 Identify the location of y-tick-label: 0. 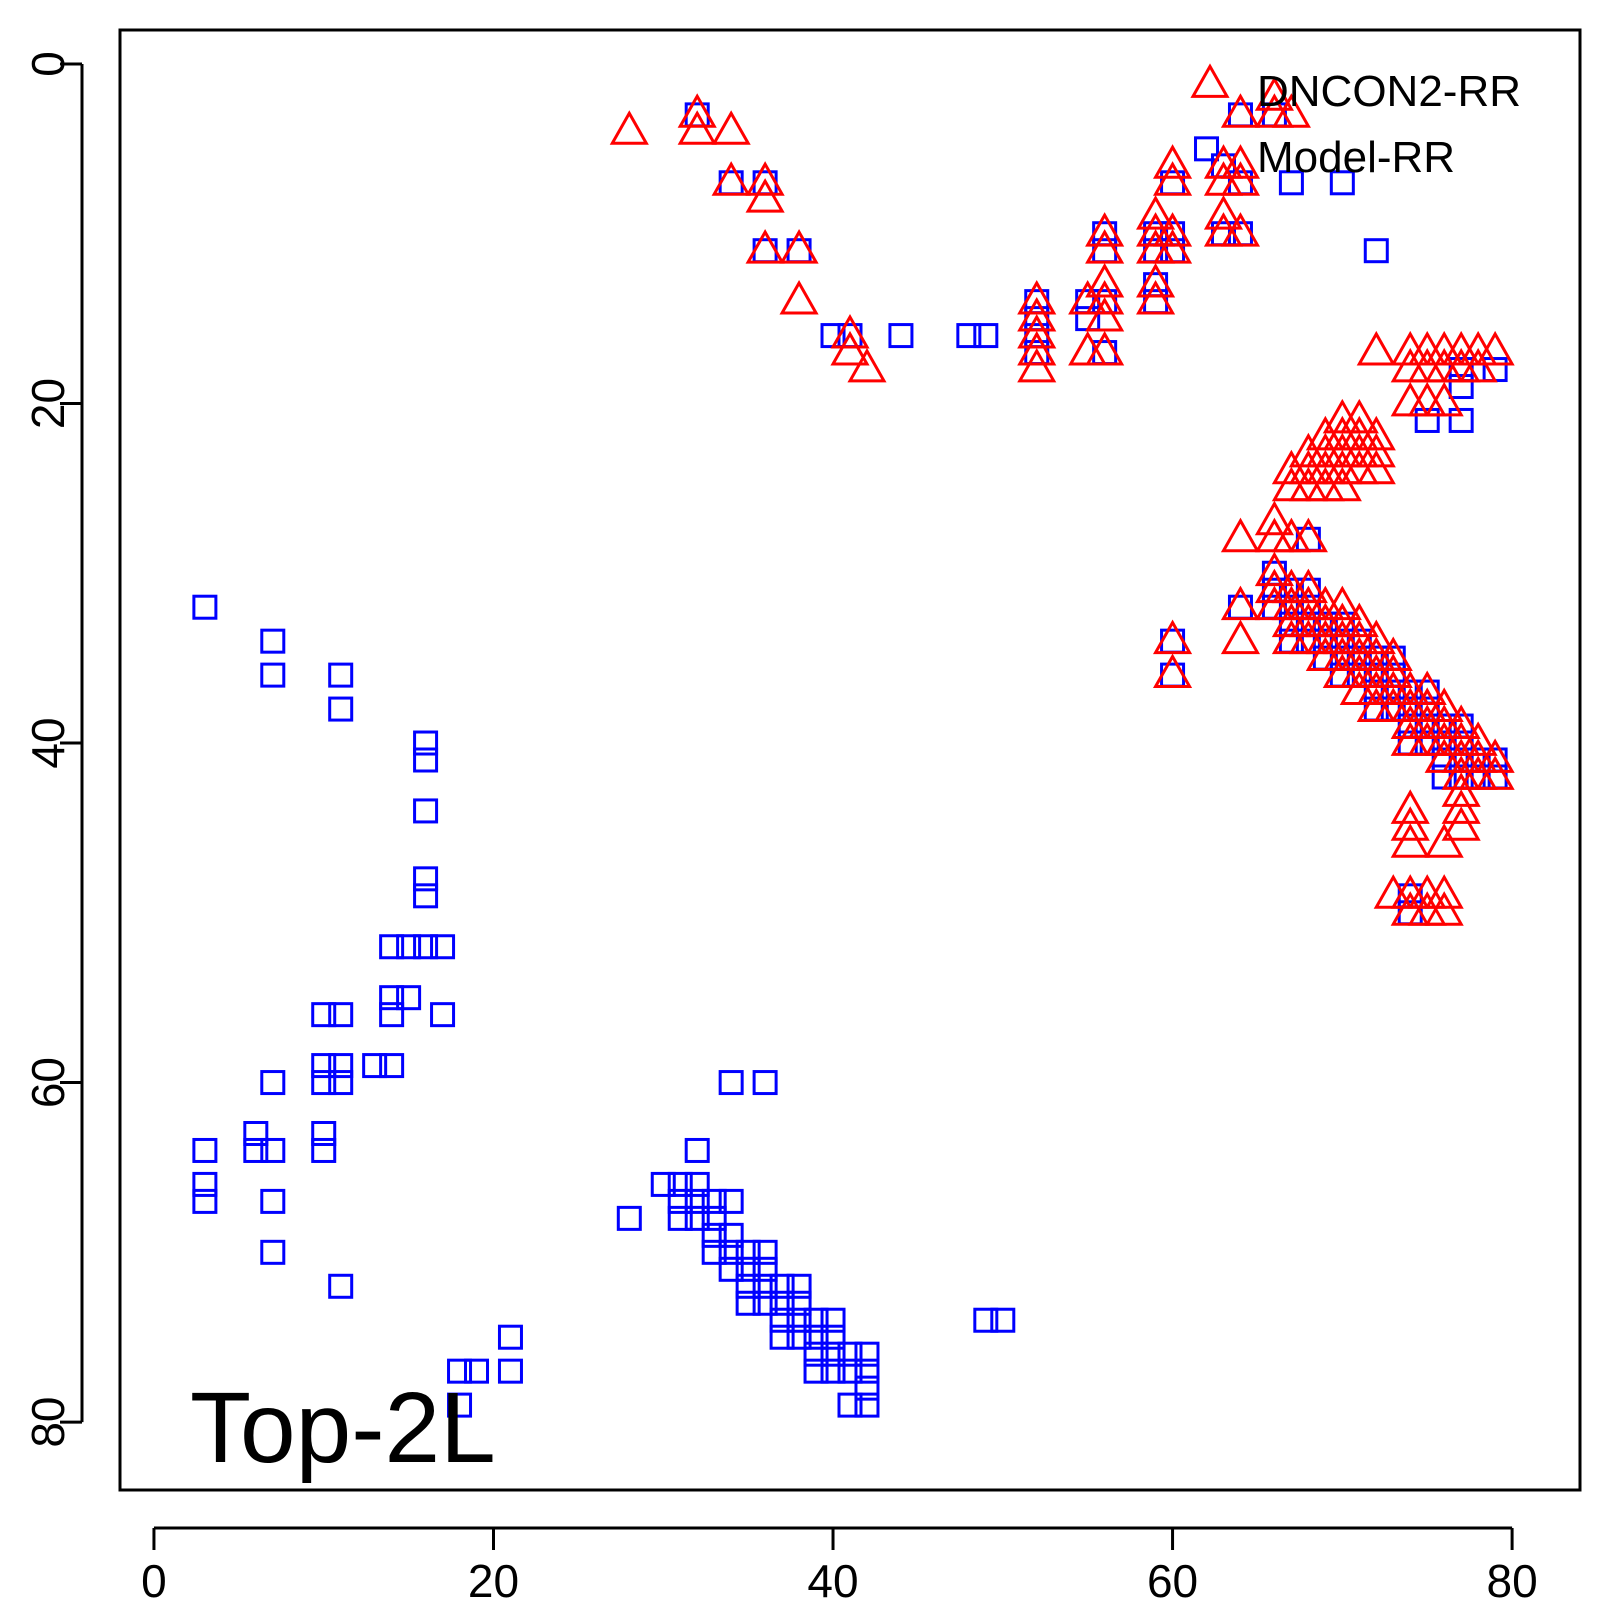
(48, 64).